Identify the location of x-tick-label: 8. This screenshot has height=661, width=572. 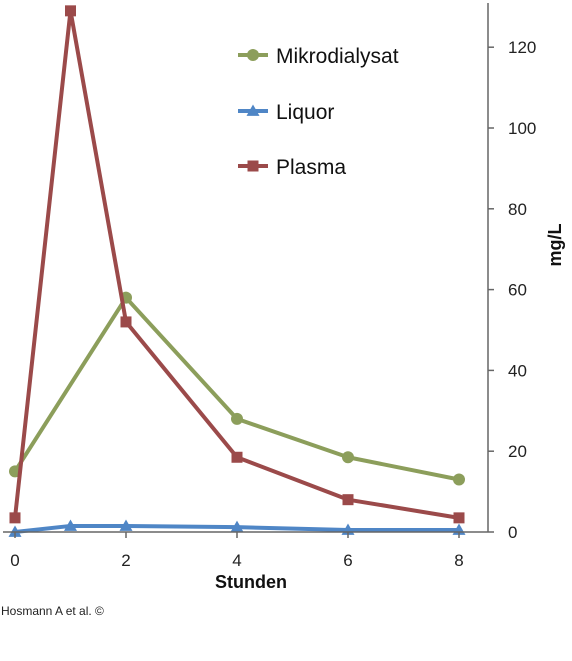
(458, 560).